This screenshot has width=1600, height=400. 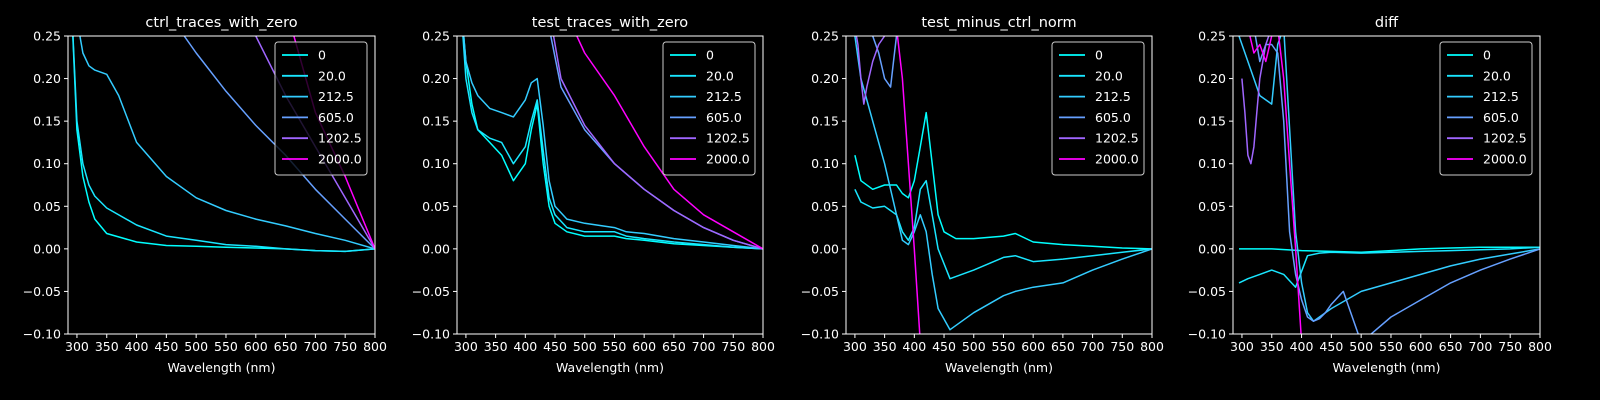 I want to click on legend: 0 20.0 212.5 605.0 1202.5 2000.0, so click(x=1486, y=108).